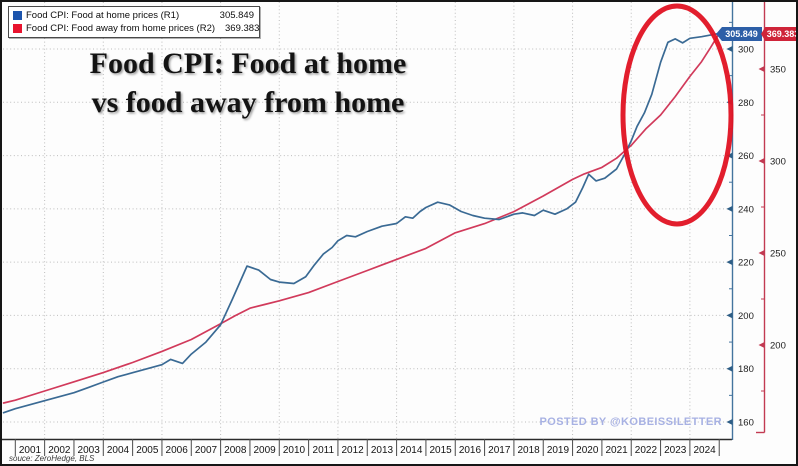 The height and width of the screenshot is (466, 798). Describe the element at coordinates (746, 423) in the screenshot. I see `r1-axis-tick-label: 160` at that location.